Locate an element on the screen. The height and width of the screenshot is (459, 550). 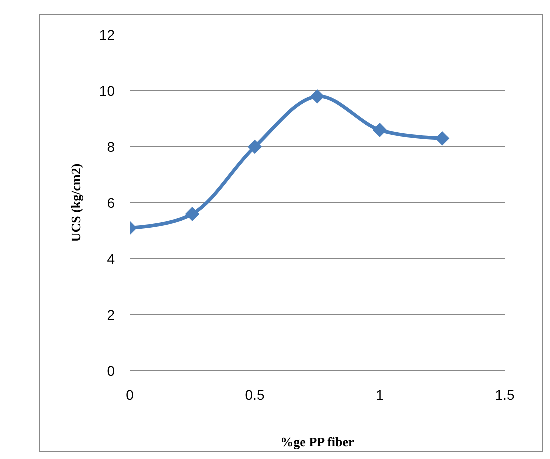
x-axis-title: %ge PP fiber is located at coordinates (317, 442).